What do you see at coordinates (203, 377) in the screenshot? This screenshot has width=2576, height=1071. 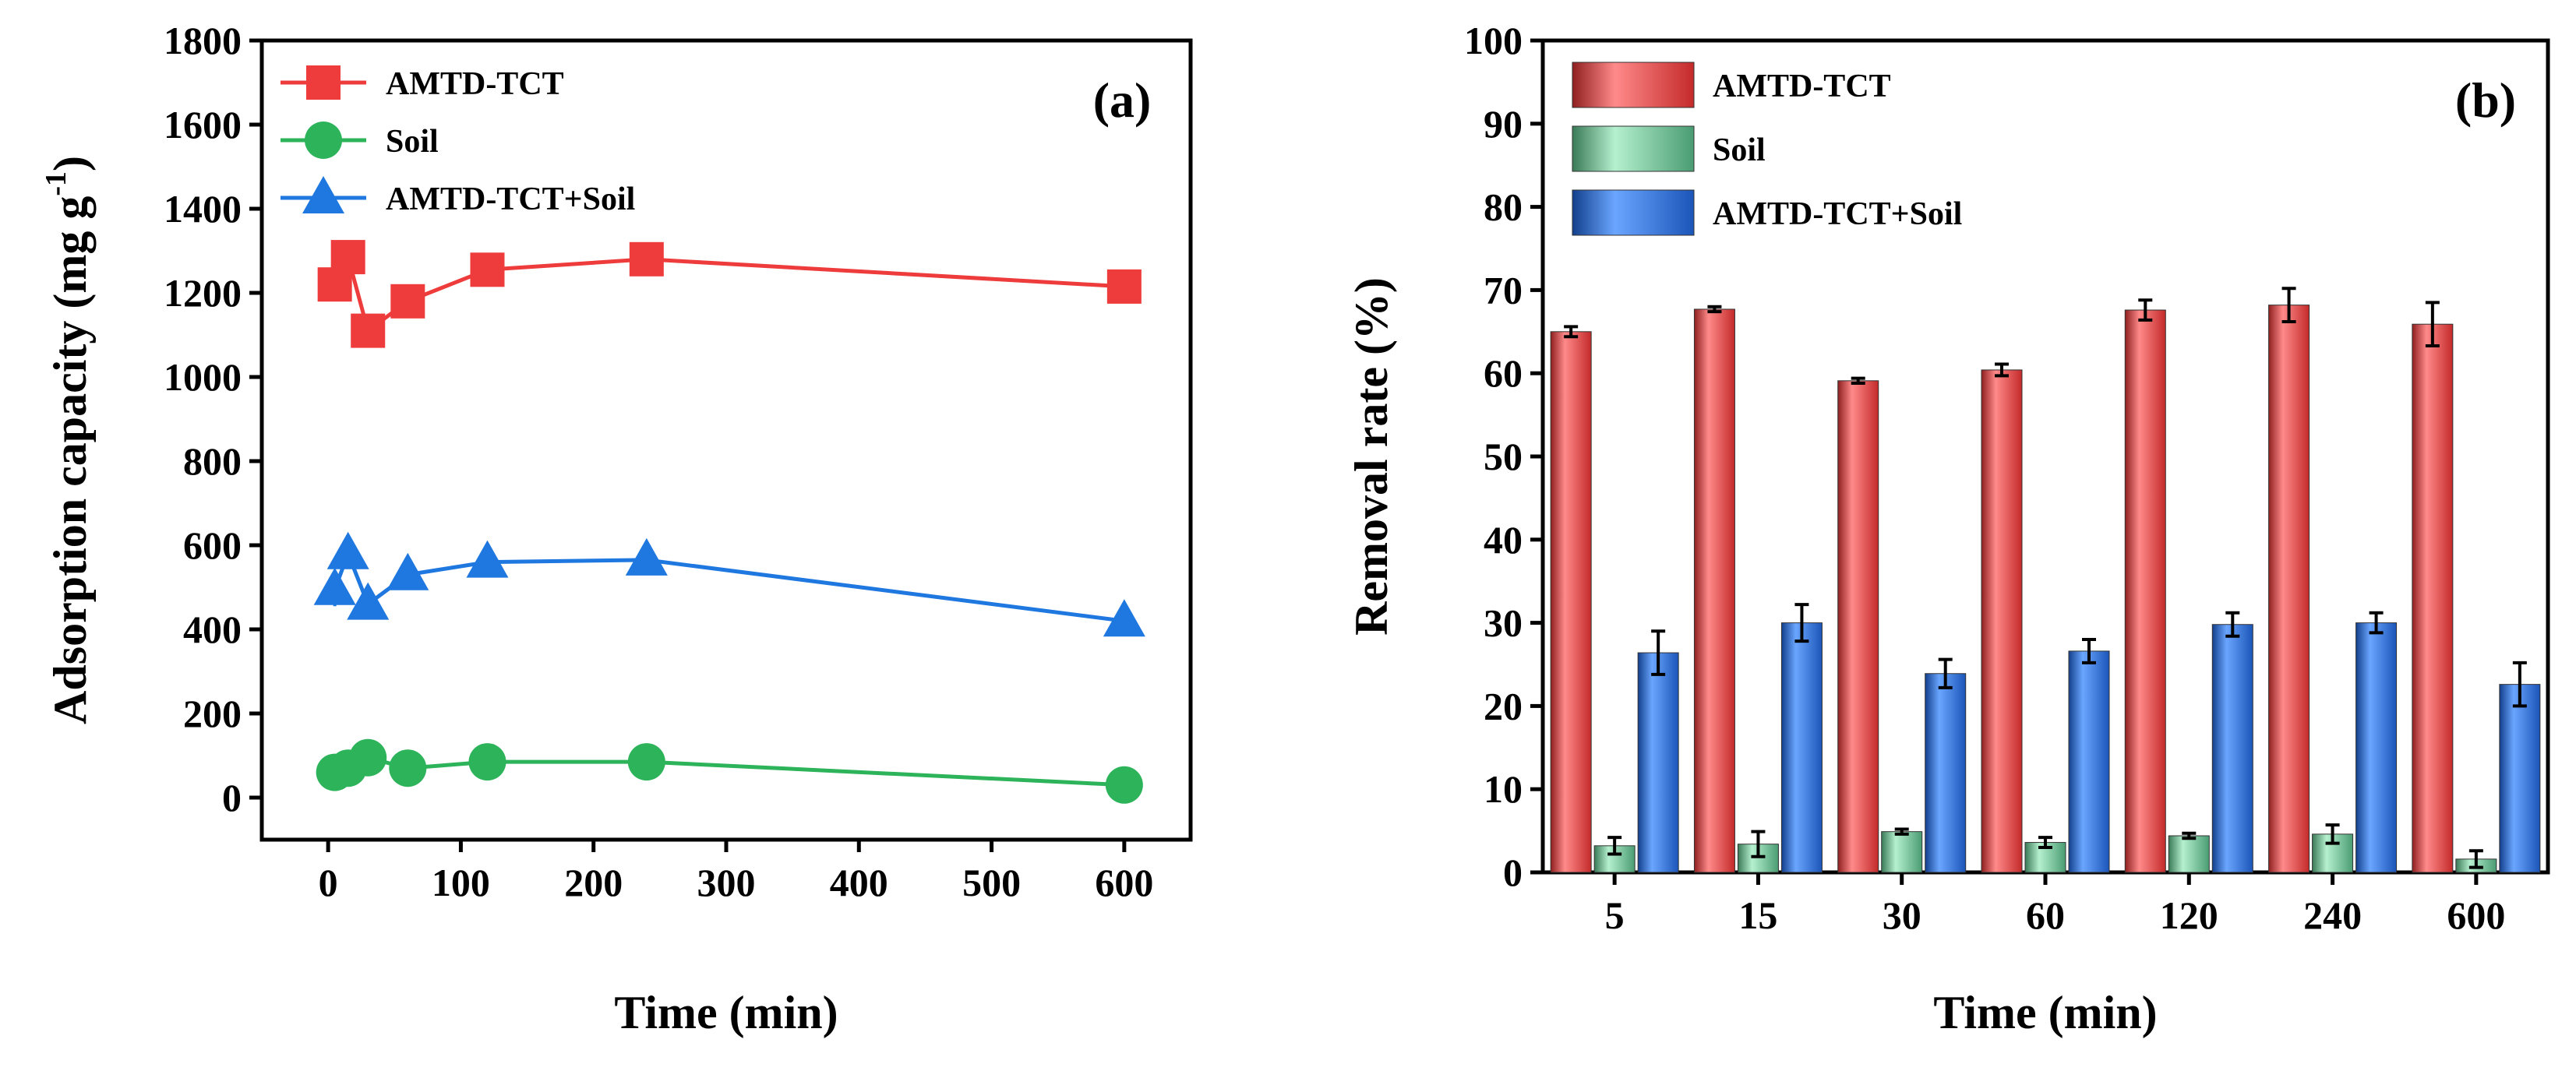 I see `panel-a-y-tick-label: 1000` at bounding box center [203, 377].